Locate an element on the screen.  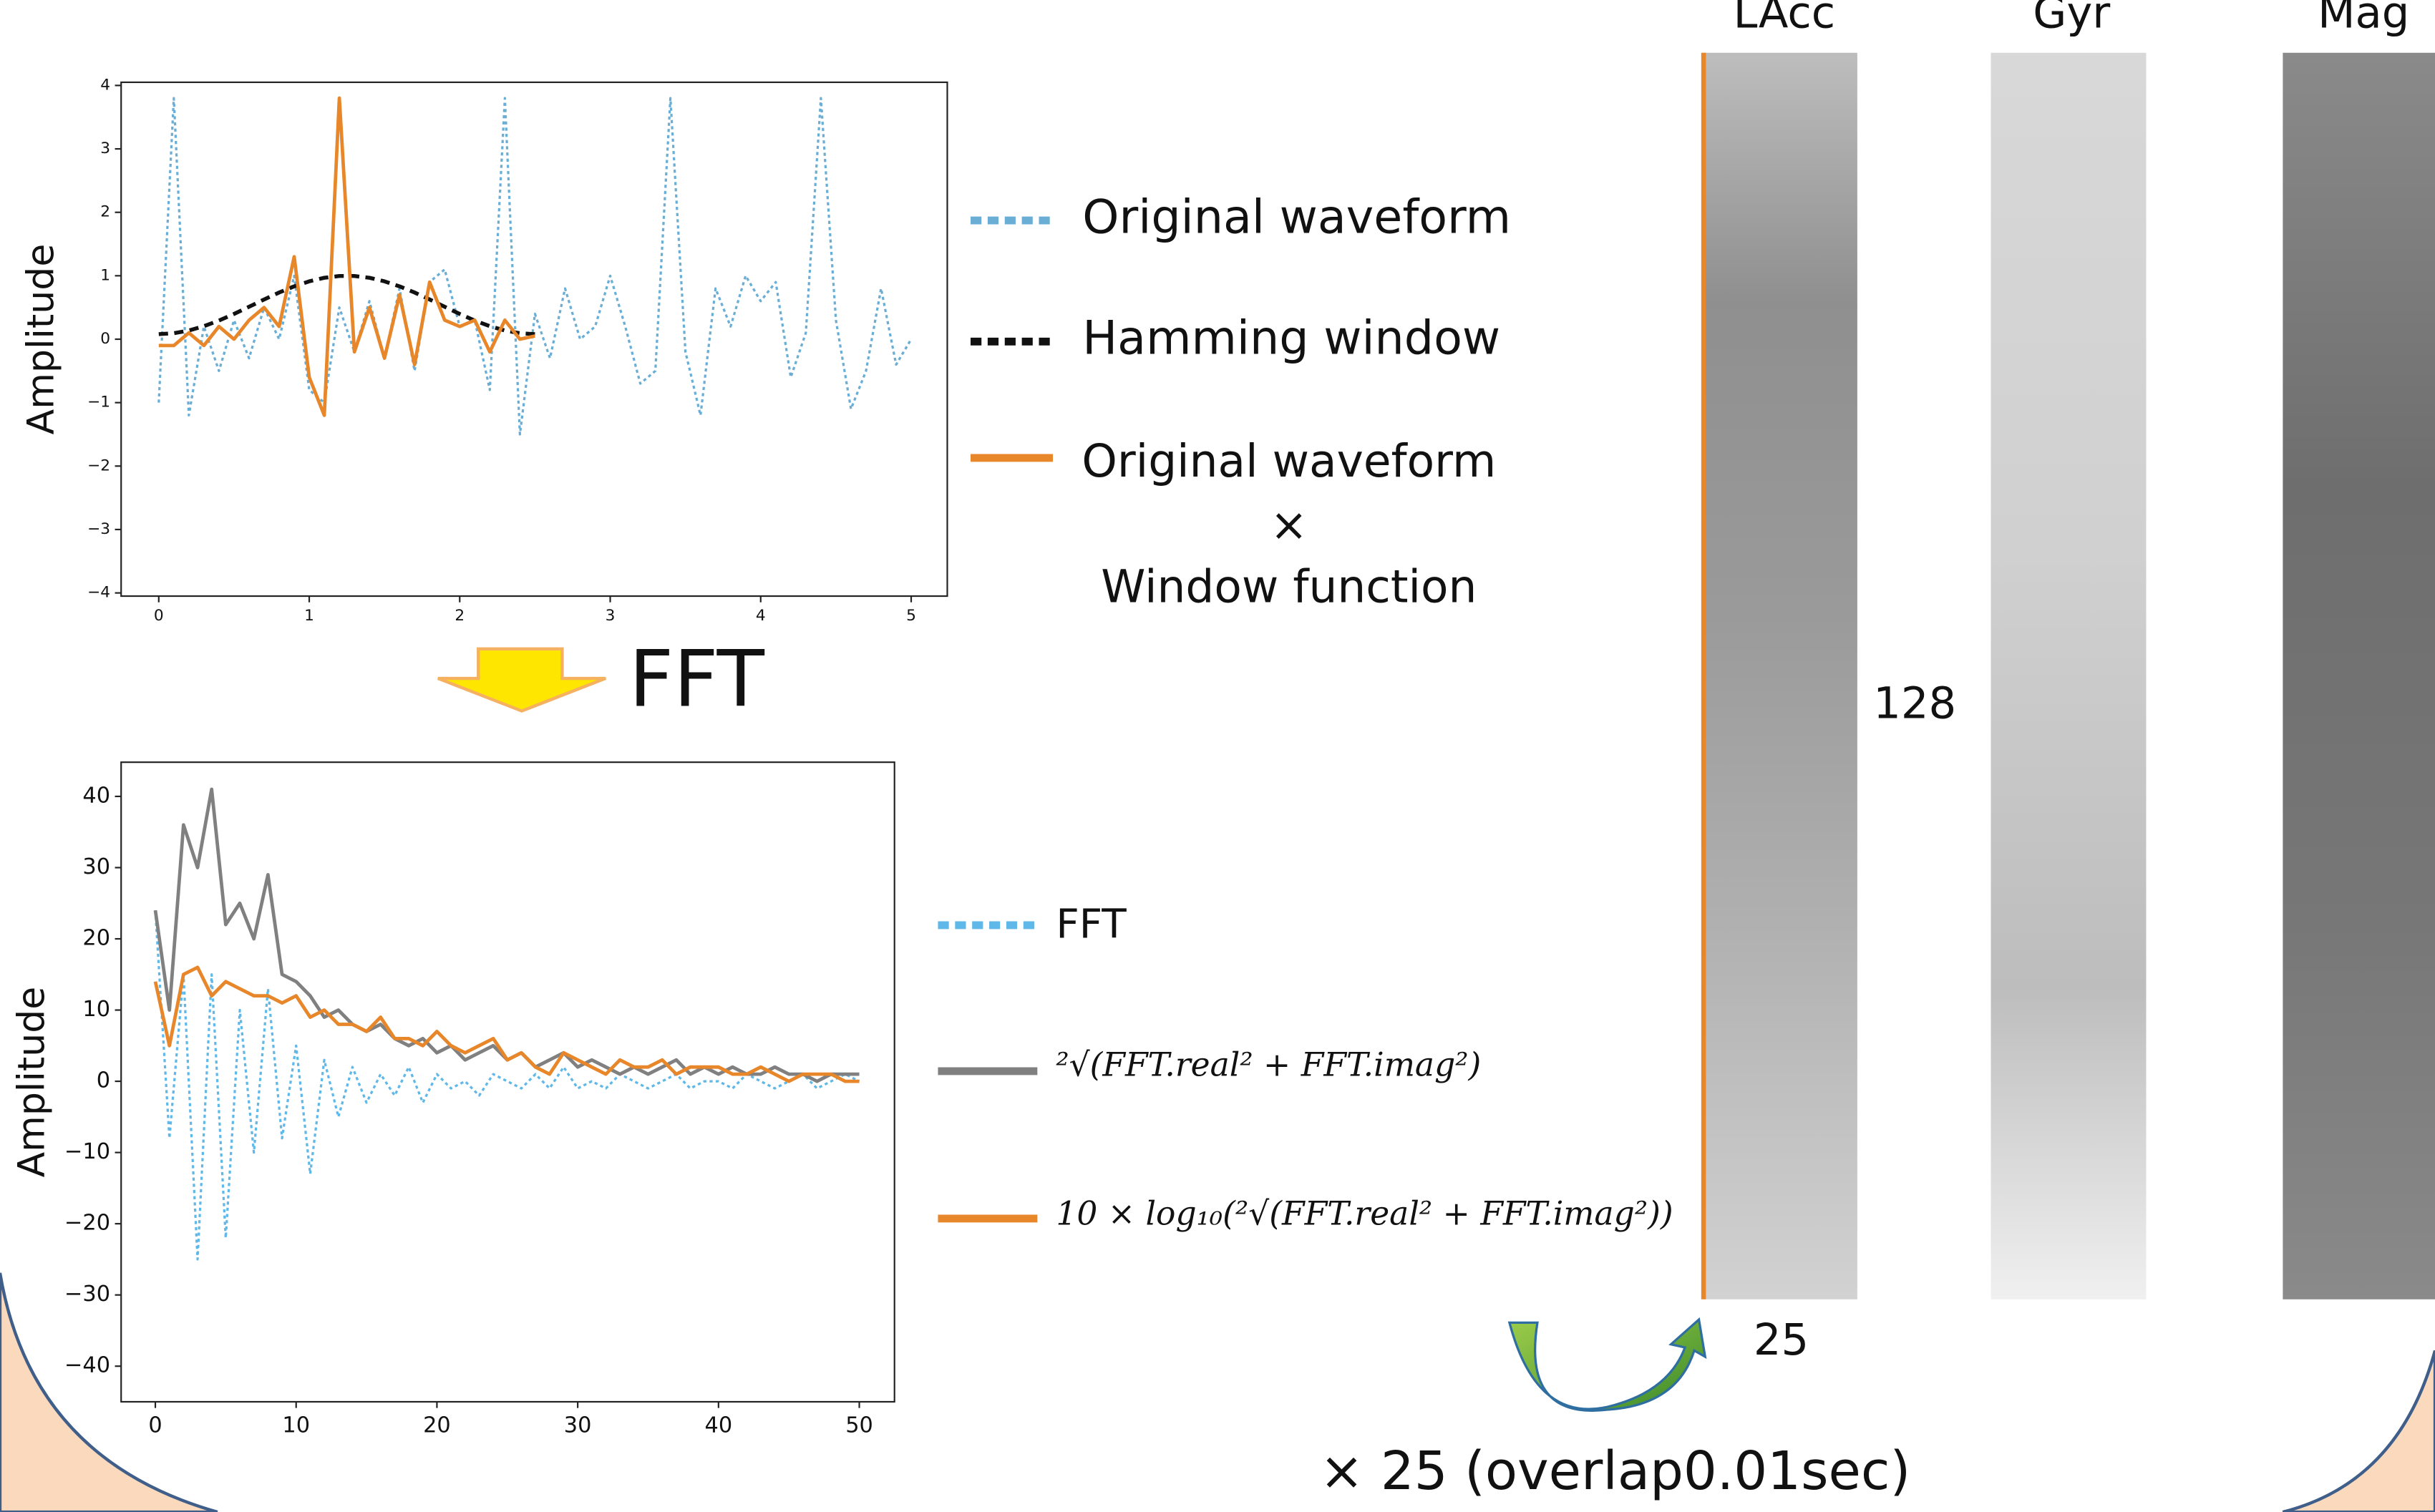
x-tick-label: 5 is located at coordinates (911, 616).